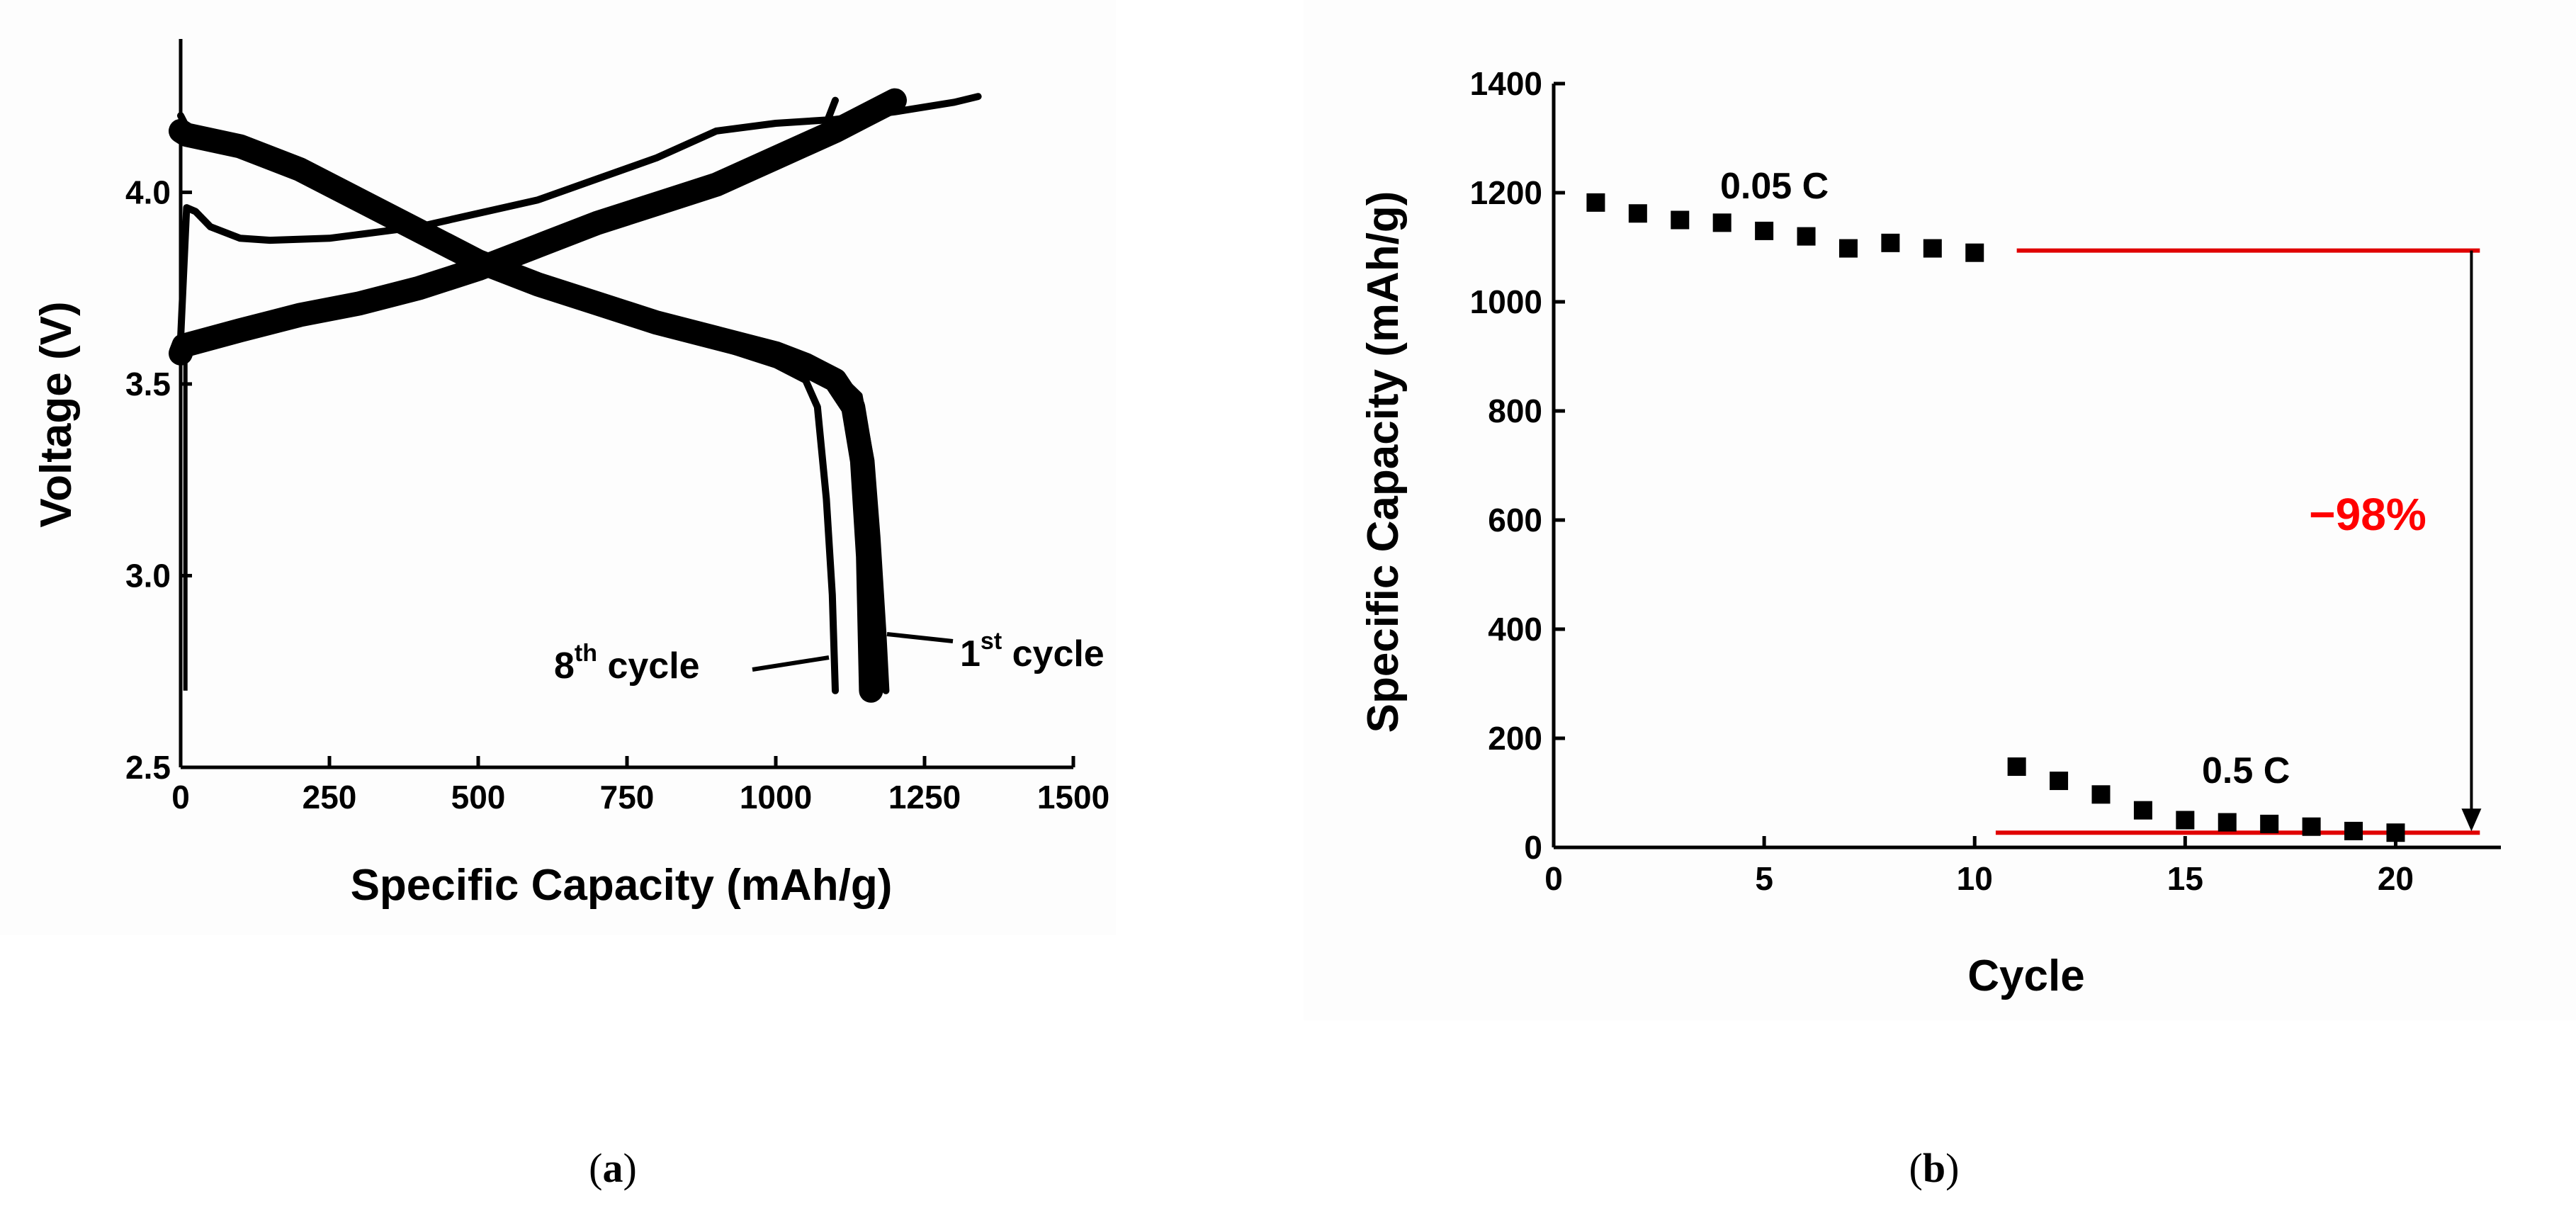 The height and width of the screenshot is (1230, 2576). Describe the element at coordinates (791, 663) in the screenshot. I see `panel-a-eighth-cycle-pointer` at that location.